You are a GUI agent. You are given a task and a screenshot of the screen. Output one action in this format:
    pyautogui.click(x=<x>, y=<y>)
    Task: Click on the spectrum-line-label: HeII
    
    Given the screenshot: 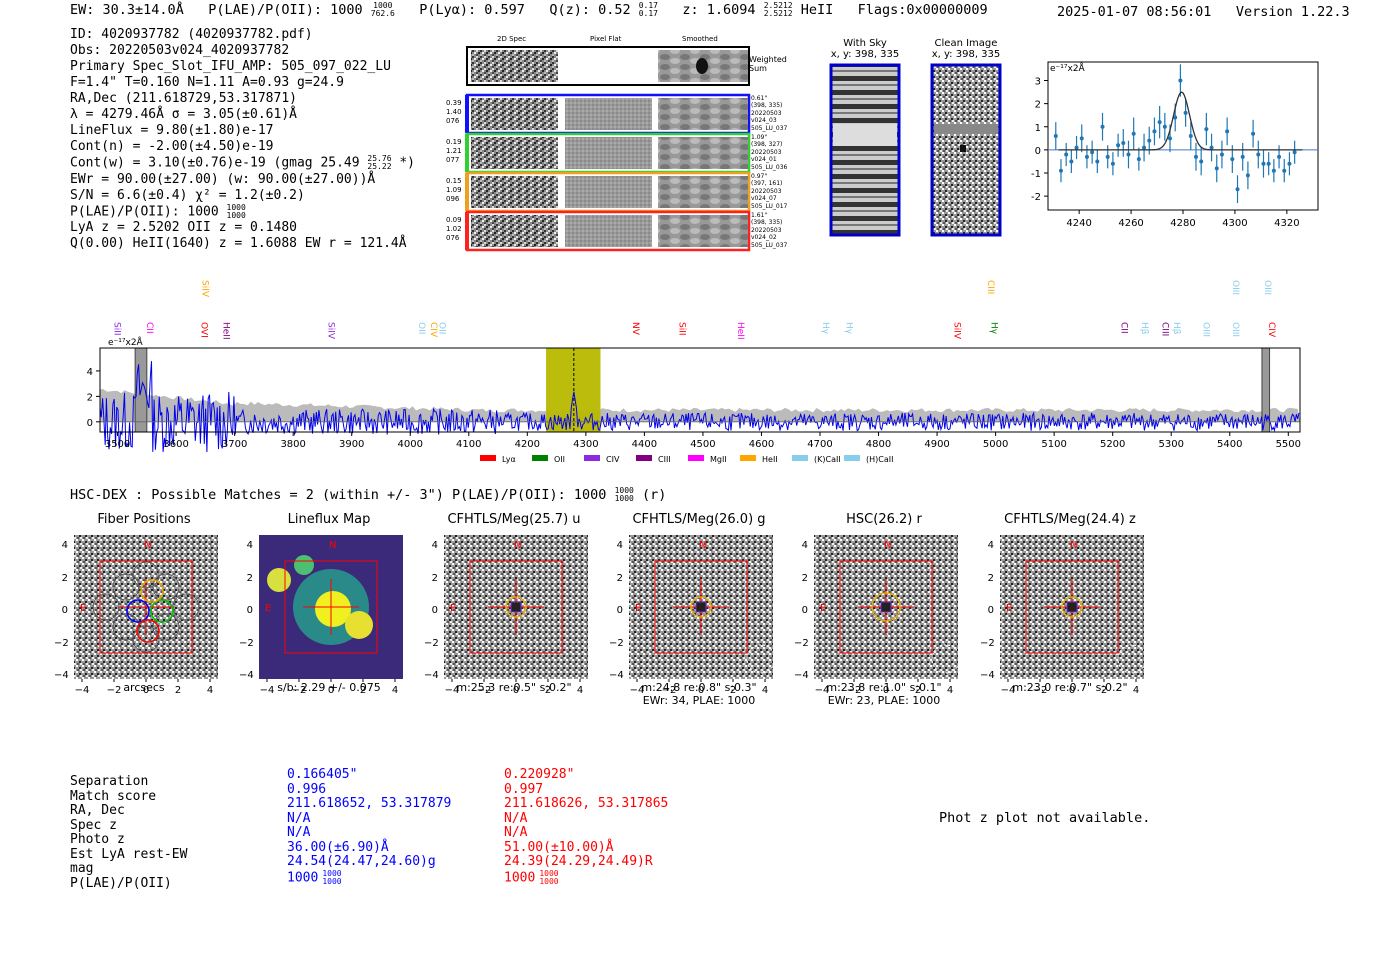 What is the action you would take?
    pyautogui.click(x=226, y=331)
    